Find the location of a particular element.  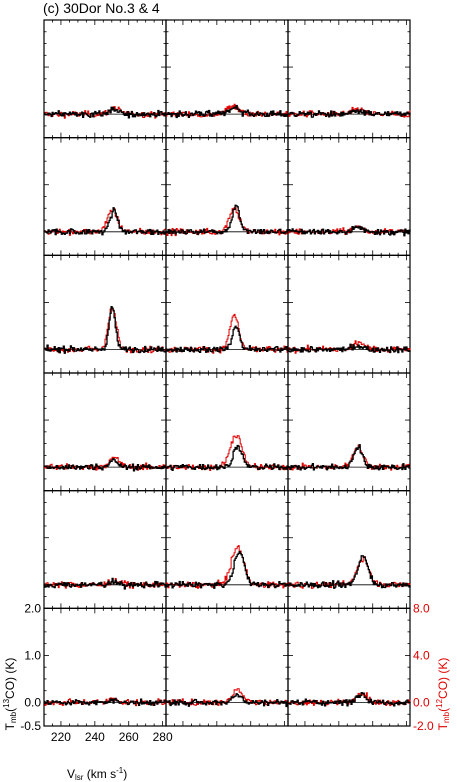

spectrum-panel-r2-c2 is located at coordinates (227, 196).